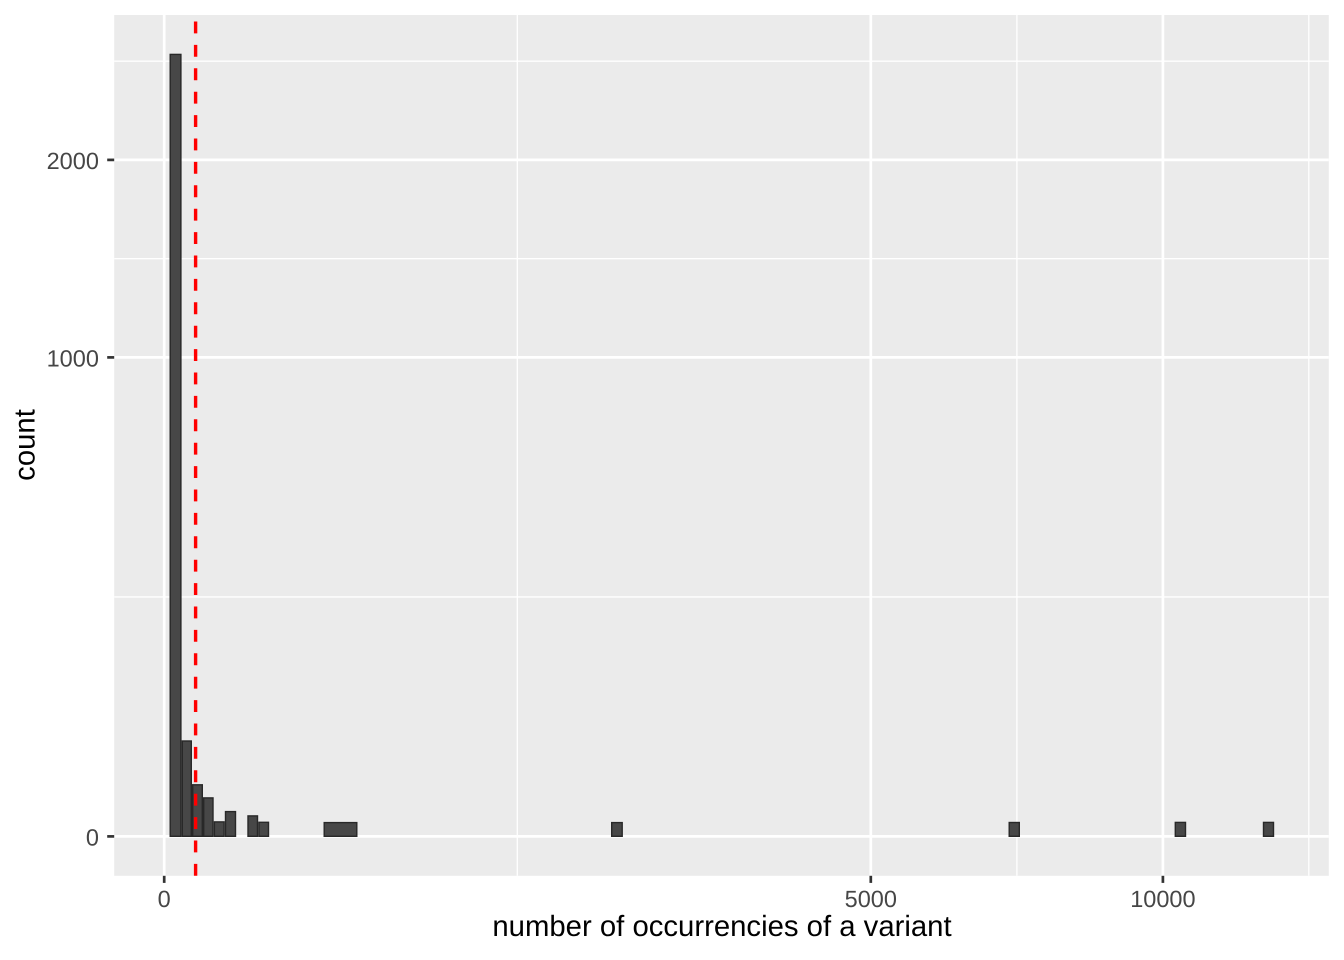  What do you see at coordinates (721, 926) in the screenshot?
I see `svg-text:number of occurrencies of a va: number of occurrencies of a variant` at bounding box center [721, 926].